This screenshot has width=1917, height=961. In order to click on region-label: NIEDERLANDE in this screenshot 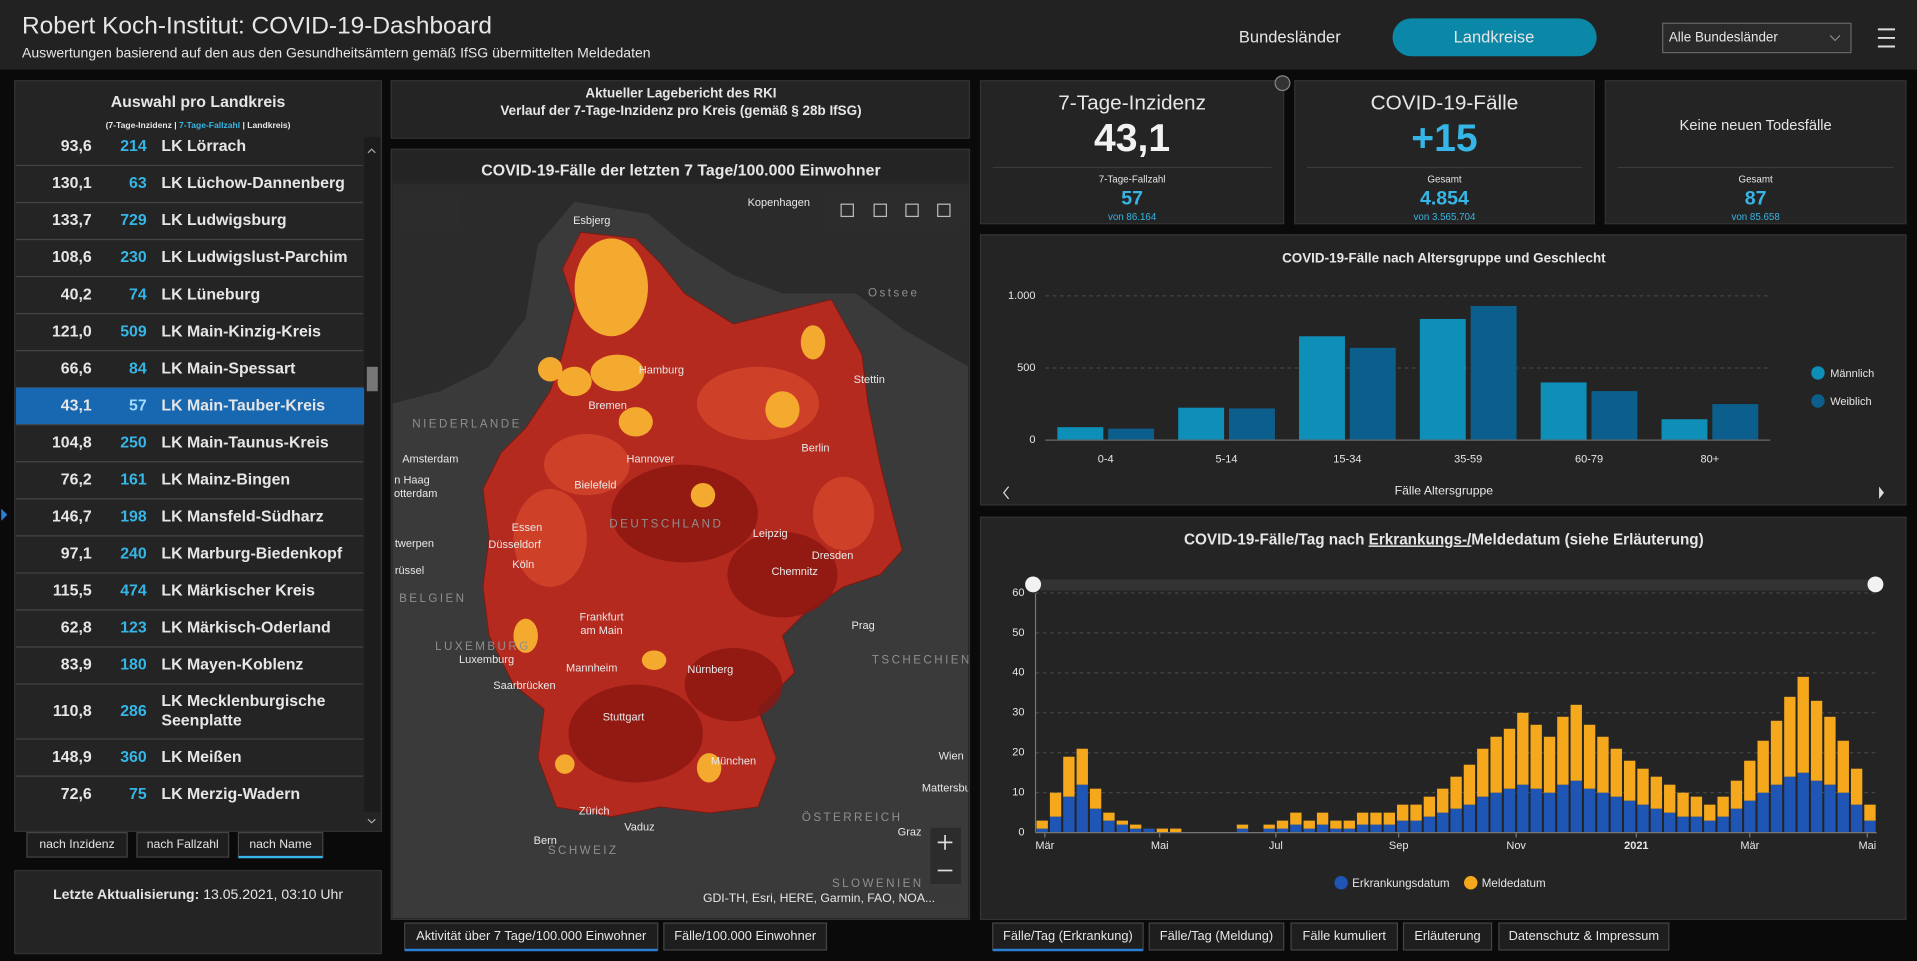, I will do `click(466, 423)`.